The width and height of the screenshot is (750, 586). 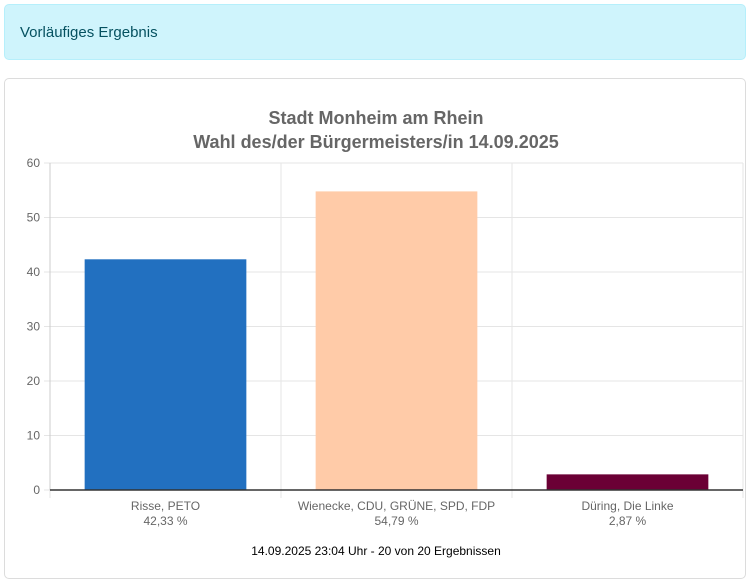 I want to click on y-tick-label: 10, so click(x=34, y=436).